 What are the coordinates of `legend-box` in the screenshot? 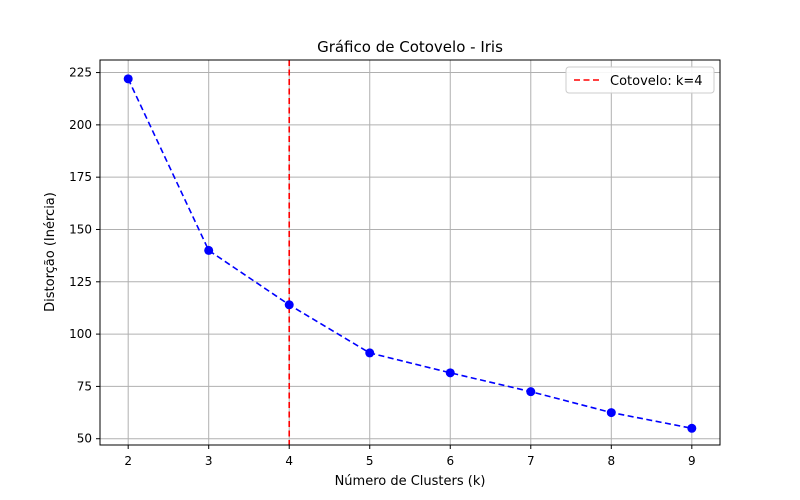 It's located at (640, 80).